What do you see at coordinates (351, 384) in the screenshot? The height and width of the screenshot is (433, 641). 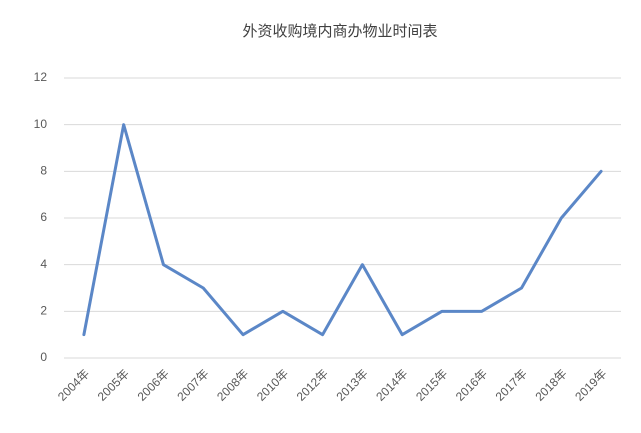 I see `x-tick-label: 2013年` at bounding box center [351, 384].